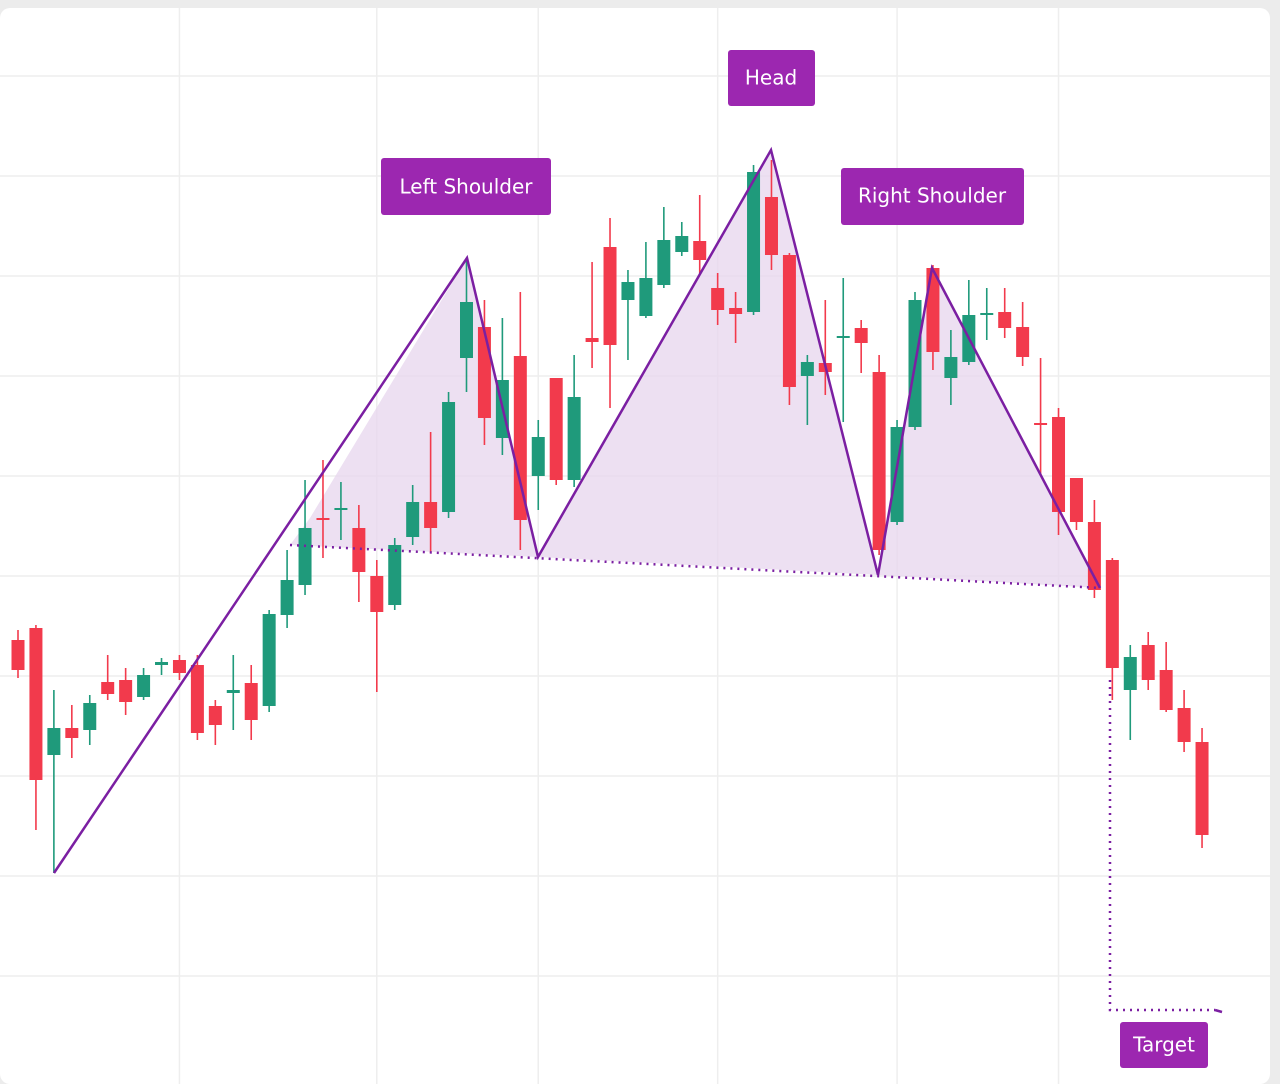 Image resolution: width=1280 pixels, height=1084 pixels. Describe the element at coordinates (1161, 846) in the screenshot. I see `target-line` at that location.